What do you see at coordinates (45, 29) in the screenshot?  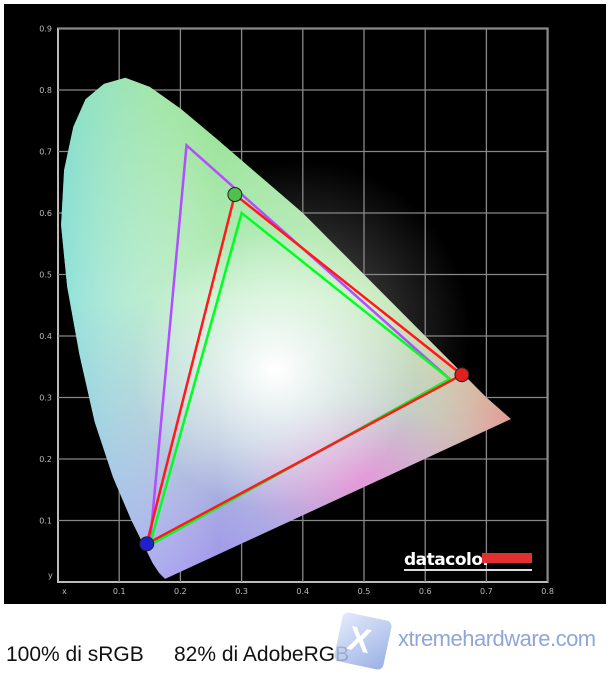 I see `y-tick-label: 0.9` at bounding box center [45, 29].